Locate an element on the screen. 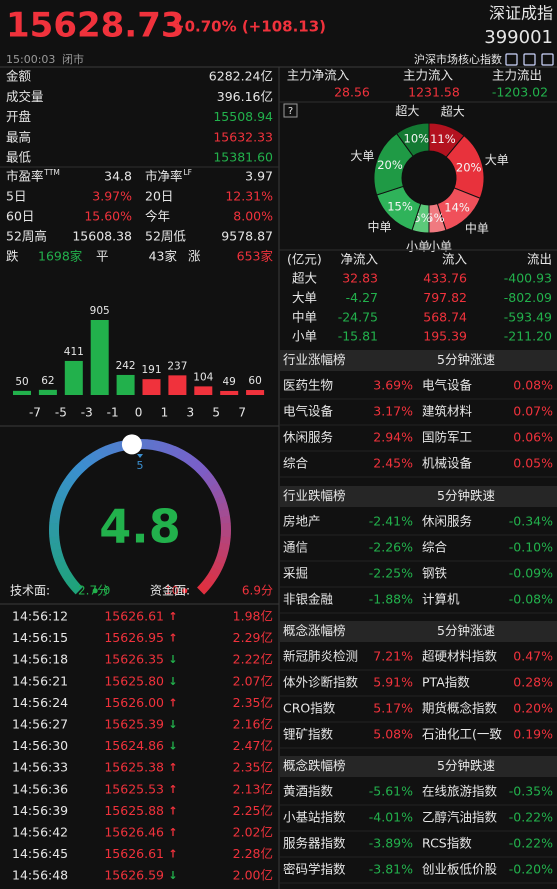 The height and width of the screenshot is (889, 557). board-change: 3.17% is located at coordinates (393, 411).